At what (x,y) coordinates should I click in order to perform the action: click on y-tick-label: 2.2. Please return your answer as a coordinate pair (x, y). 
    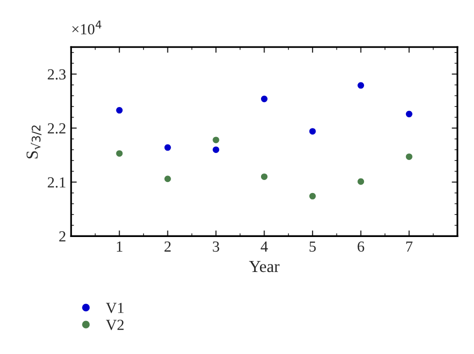
    Looking at the image, I should click on (57, 128).